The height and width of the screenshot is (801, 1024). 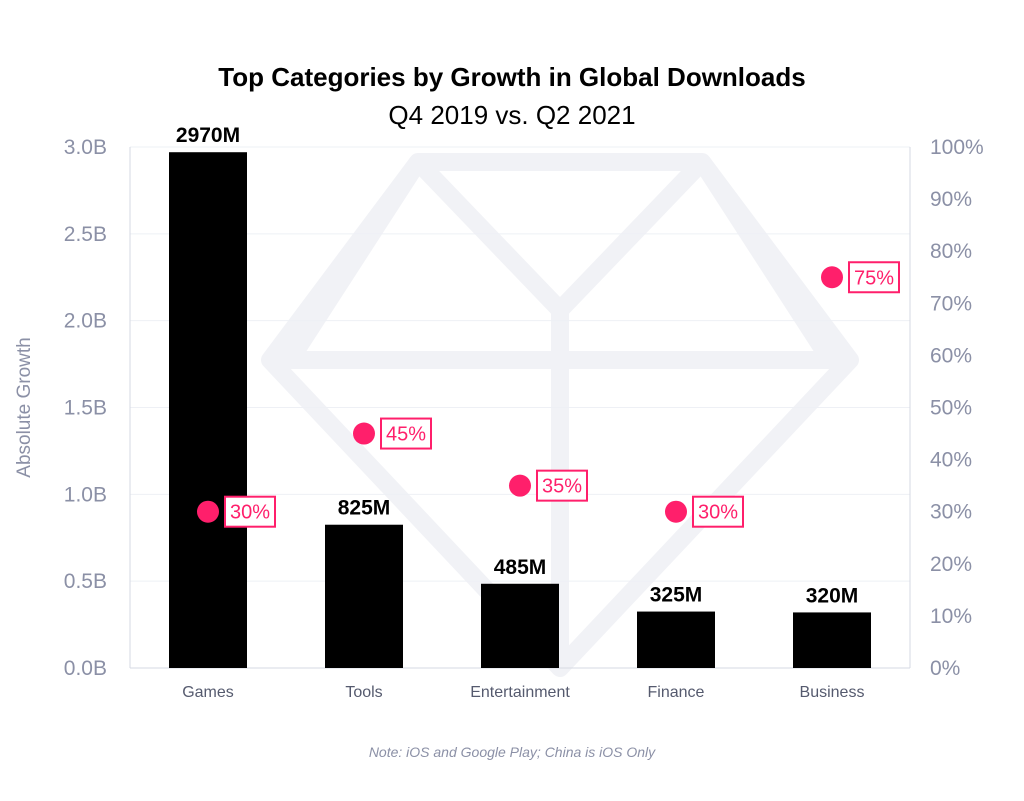 I want to click on y-tick-label: 2.5B, so click(x=85, y=234).